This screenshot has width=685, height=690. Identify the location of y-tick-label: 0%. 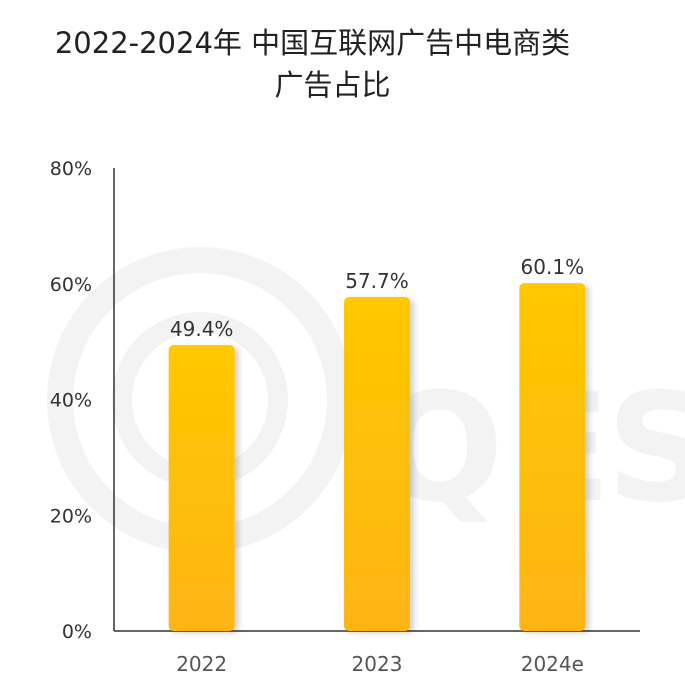
(77, 632).